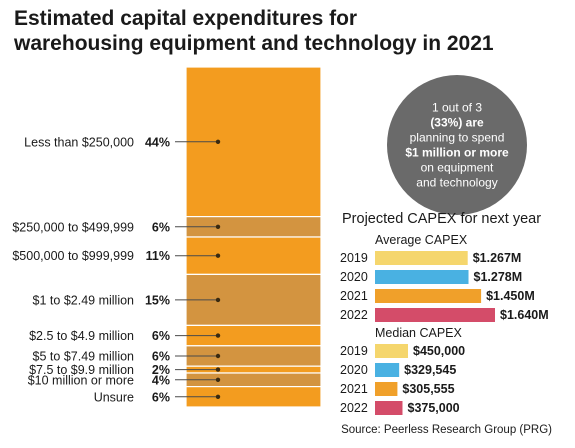 This screenshot has width=575, height=448. I want to click on stack-segment, so click(253, 299).